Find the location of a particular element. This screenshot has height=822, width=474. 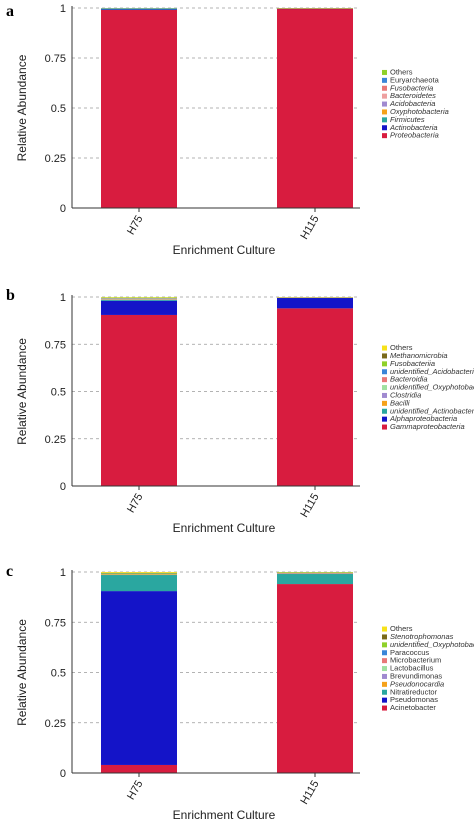

legend-label: Oxyphotobacteria is located at coordinates (419, 111).